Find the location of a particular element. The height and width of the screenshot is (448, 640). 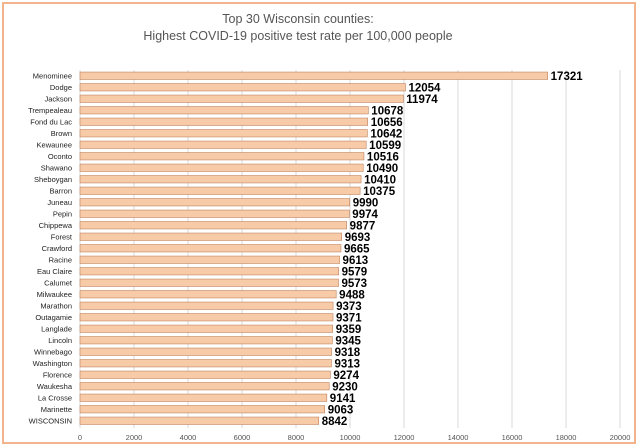

category-label: Waukesha is located at coordinates (55, 386).